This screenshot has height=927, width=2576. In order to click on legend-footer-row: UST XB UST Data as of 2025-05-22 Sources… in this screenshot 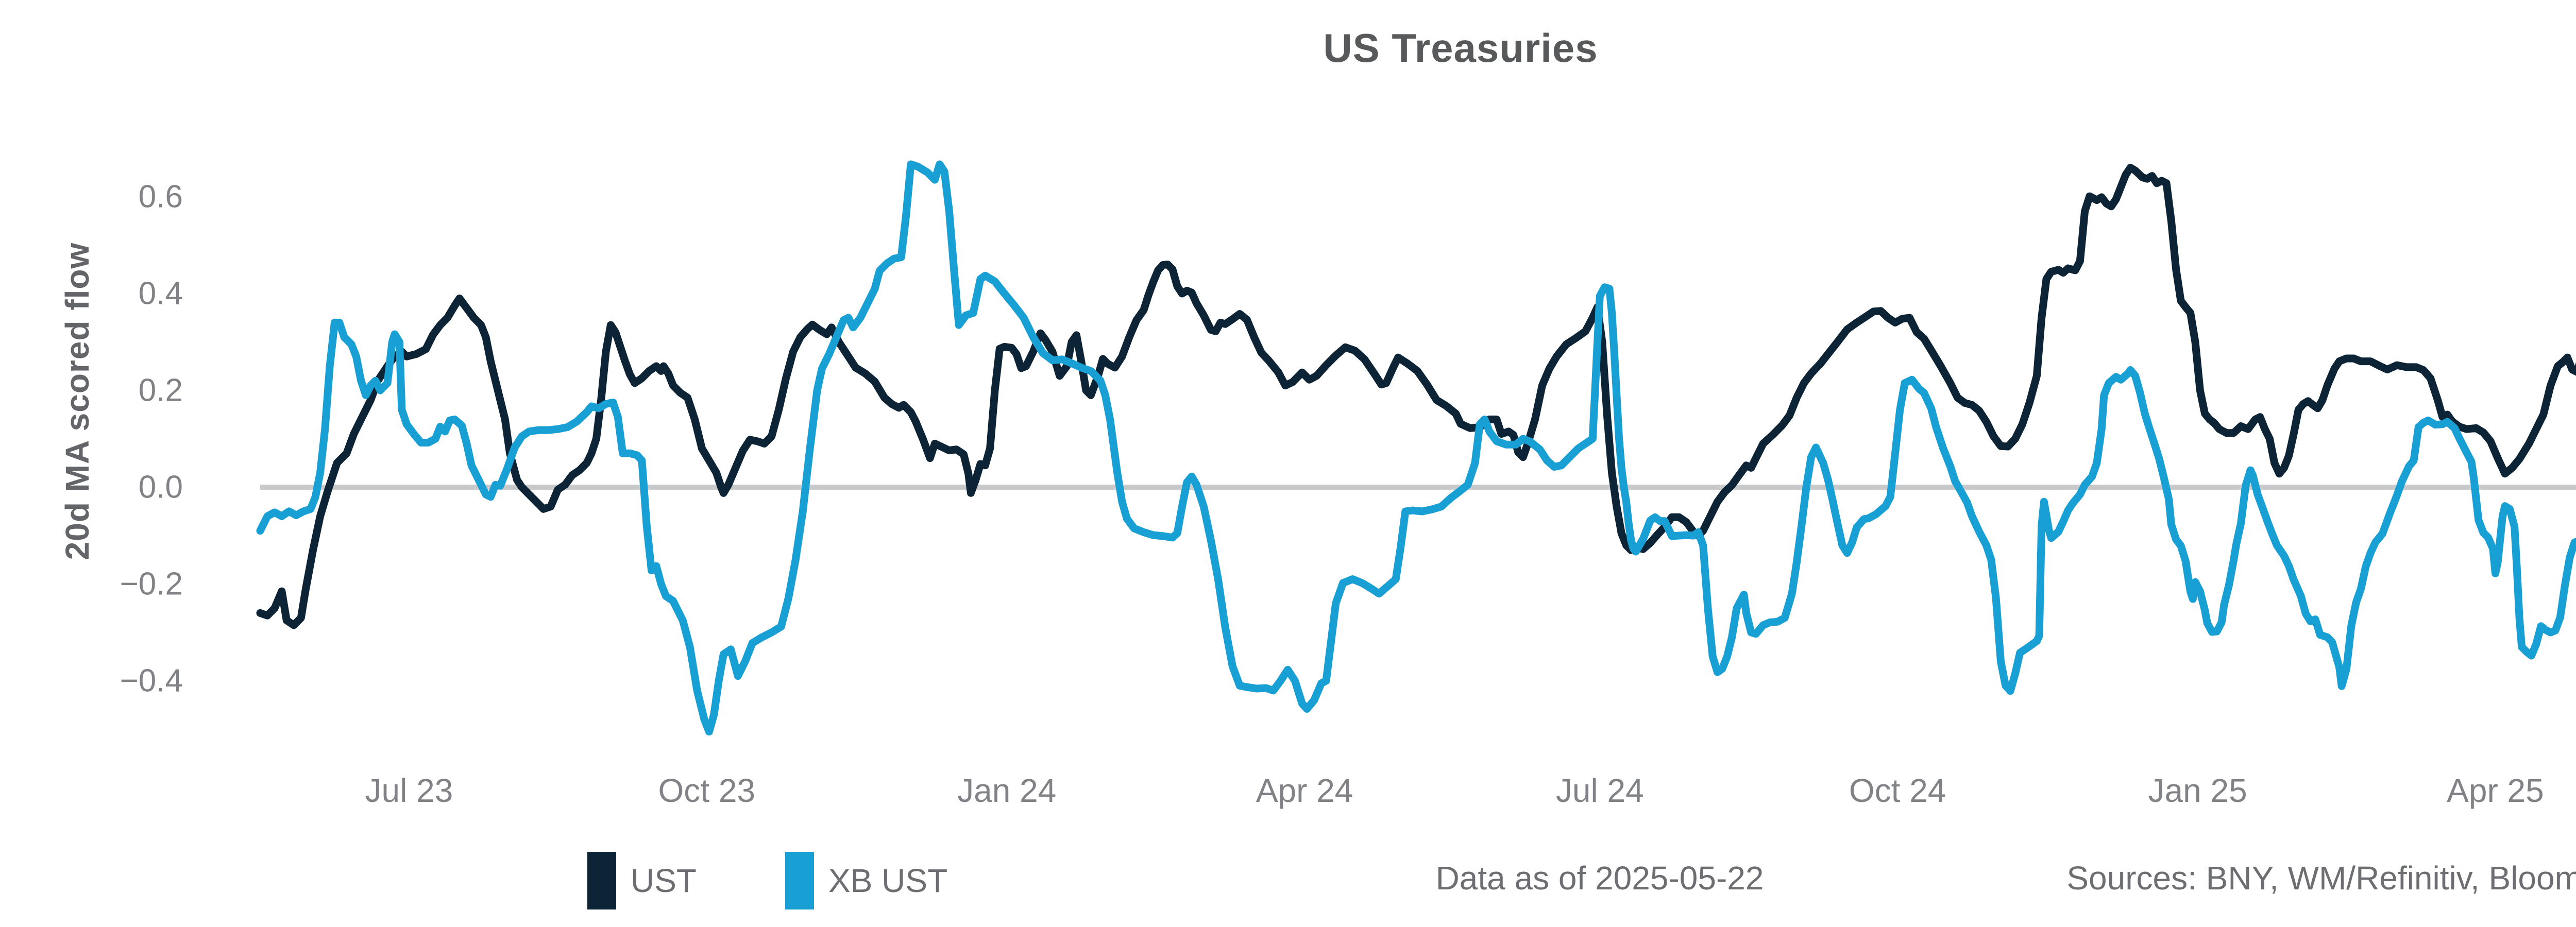, I will do `click(1288, 886)`.